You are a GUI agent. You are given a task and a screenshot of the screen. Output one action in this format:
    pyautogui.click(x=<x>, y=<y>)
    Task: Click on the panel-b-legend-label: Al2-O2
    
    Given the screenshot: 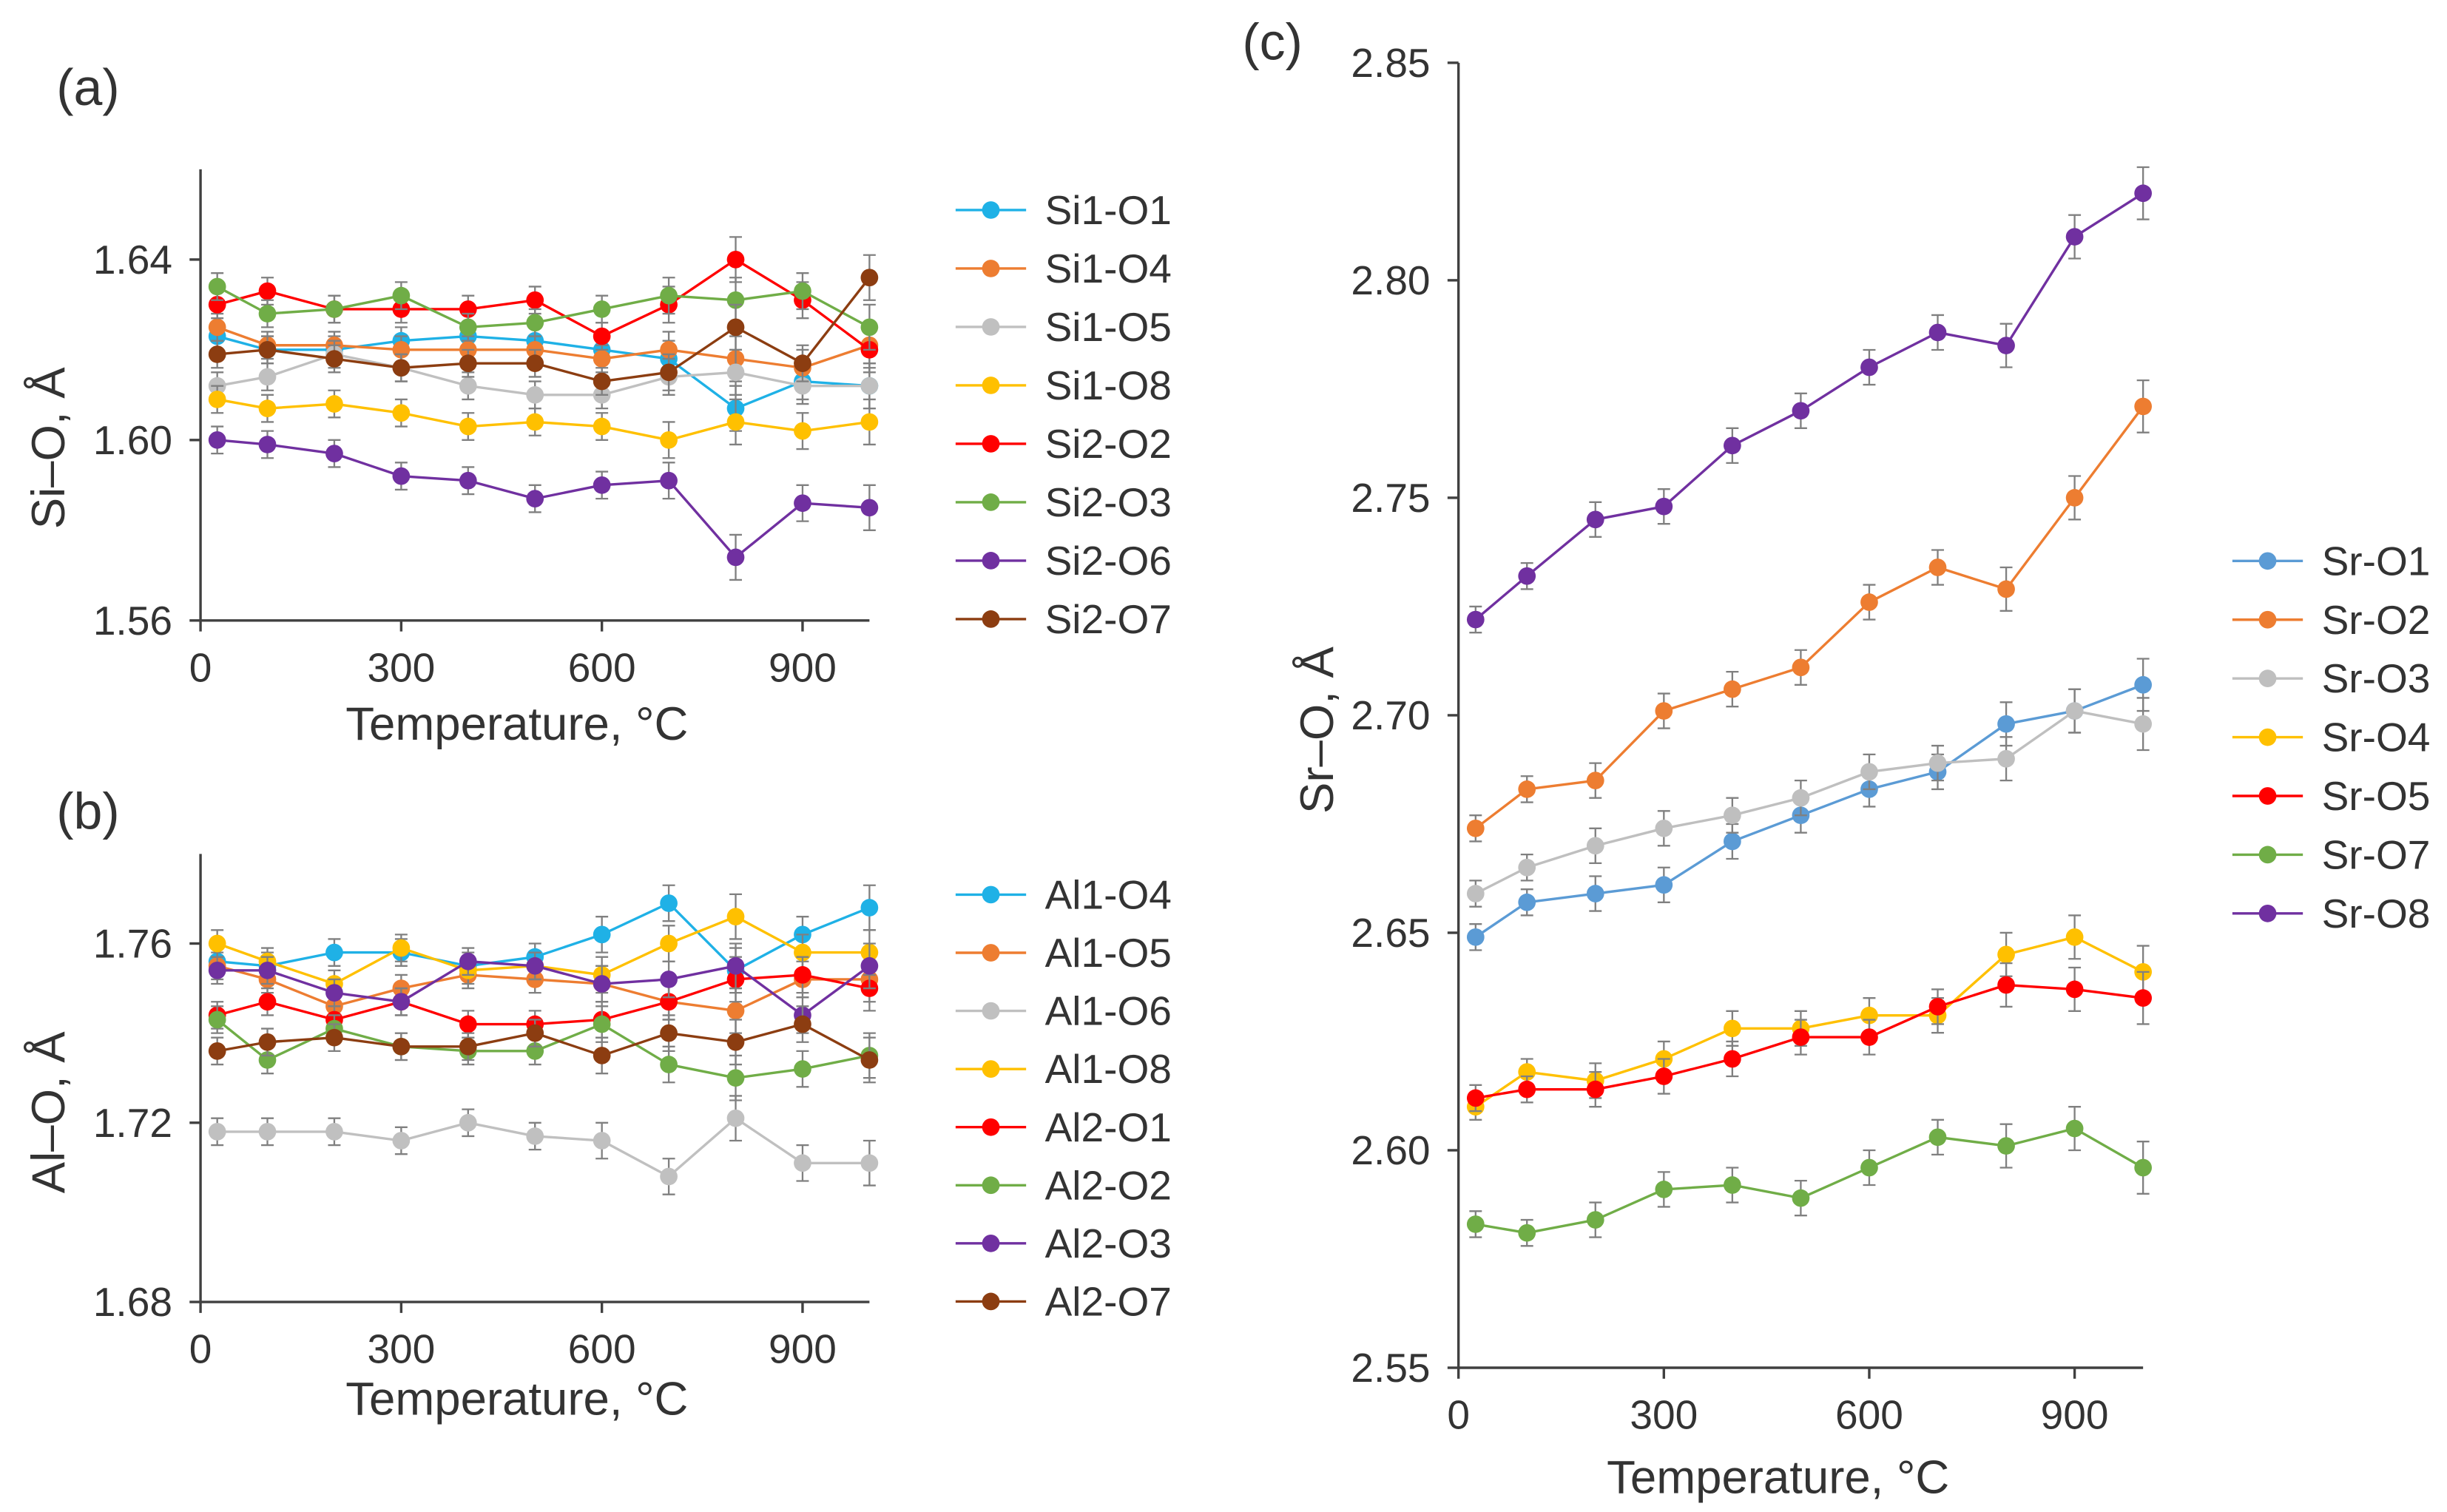 What is the action you would take?
    pyautogui.click(x=1108, y=1185)
    